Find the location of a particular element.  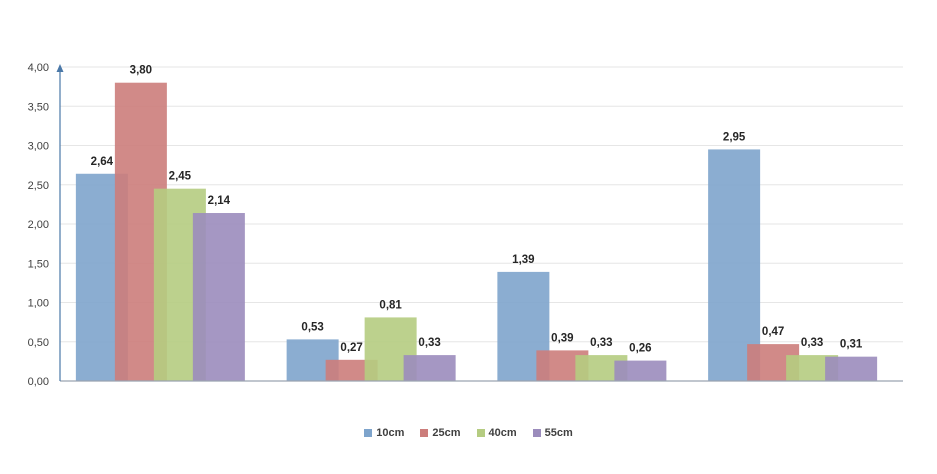

y-tick-label: 2,50 is located at coordinates (38, 186).